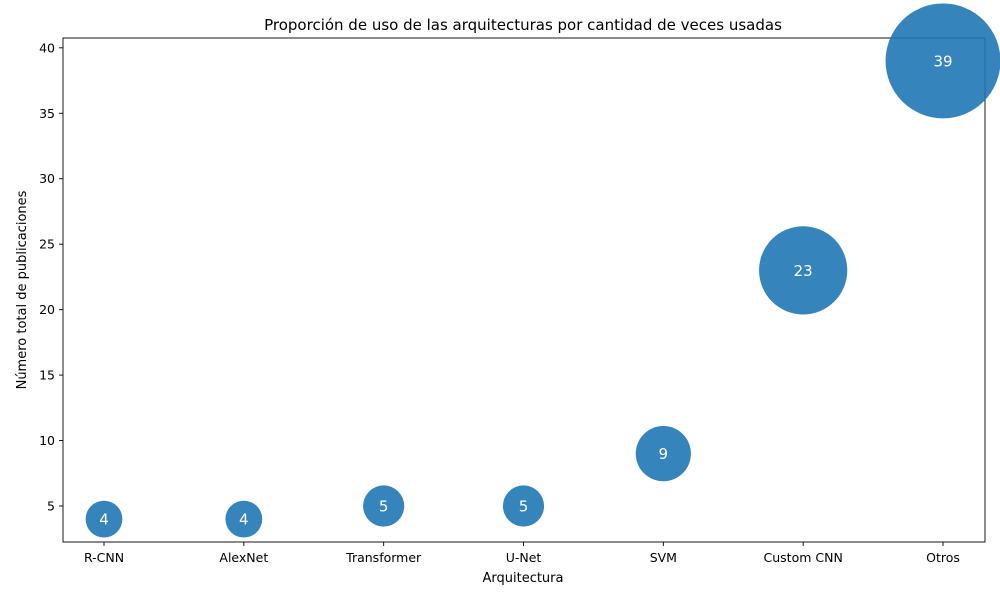 This screenshot has height=600, width=1000. What do you see at coordinates (47, 375) in the screenshot?
I see `y-tick-label: 15` at bounding box center [47, 375].